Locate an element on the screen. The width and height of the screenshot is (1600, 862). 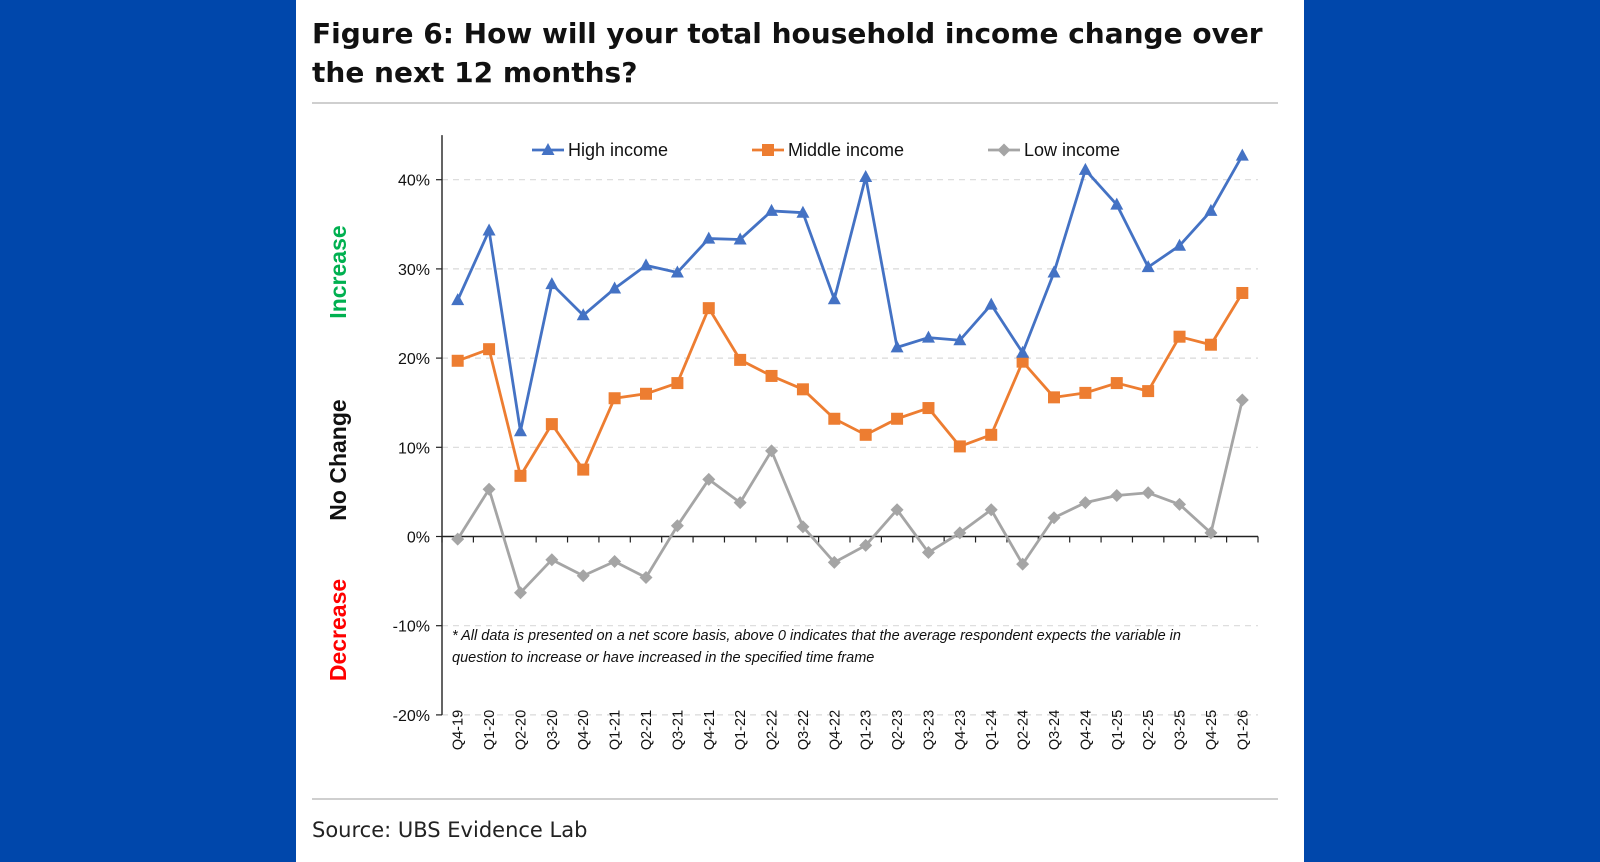
x-tick-label: Q3-25 is located at coordinates (1181, 730).